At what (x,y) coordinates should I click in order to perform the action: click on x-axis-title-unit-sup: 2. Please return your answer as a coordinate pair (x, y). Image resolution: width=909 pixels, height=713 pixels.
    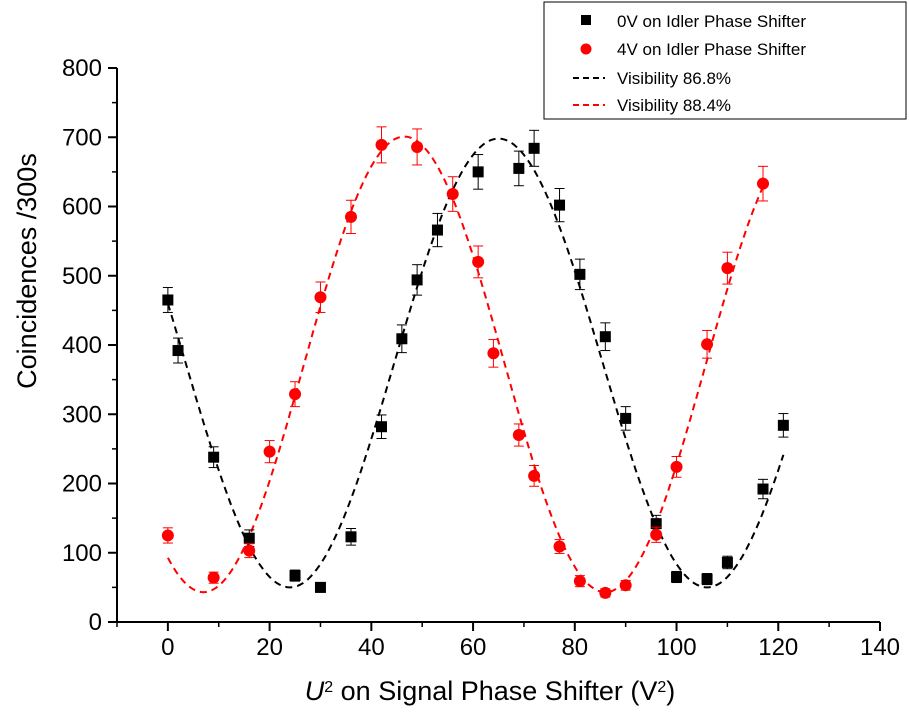
    Looking at the image, I should click on (661, 687).